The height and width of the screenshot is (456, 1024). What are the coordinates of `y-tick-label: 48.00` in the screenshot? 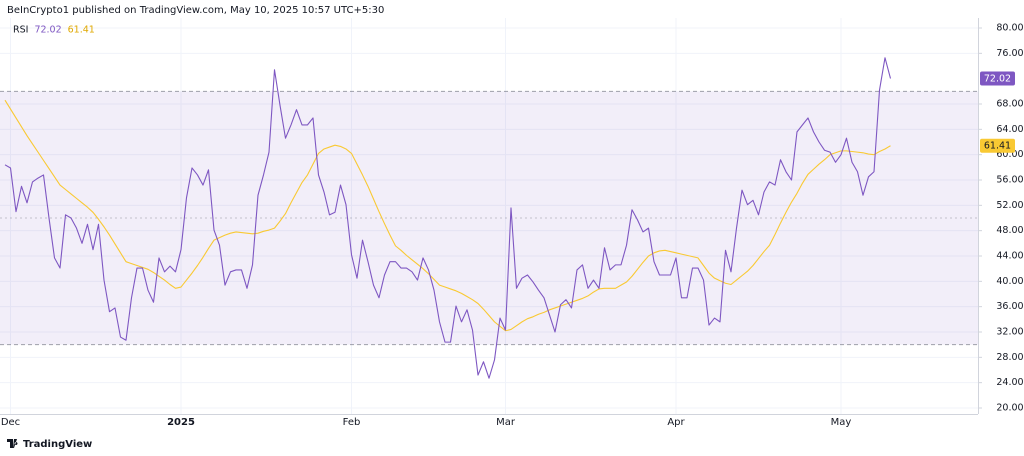 It's located at (1009, 230).